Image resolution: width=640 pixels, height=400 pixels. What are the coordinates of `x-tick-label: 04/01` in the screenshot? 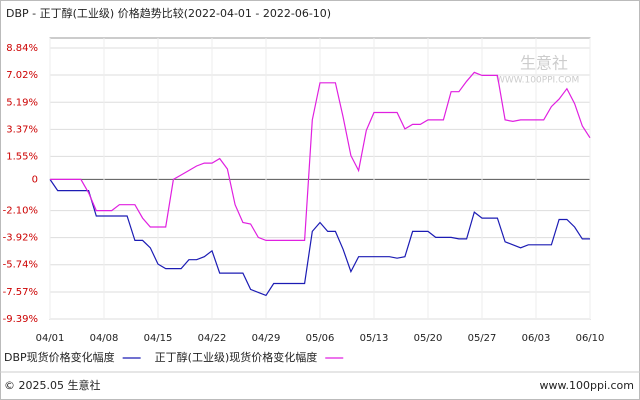 It's located at (50, 338).